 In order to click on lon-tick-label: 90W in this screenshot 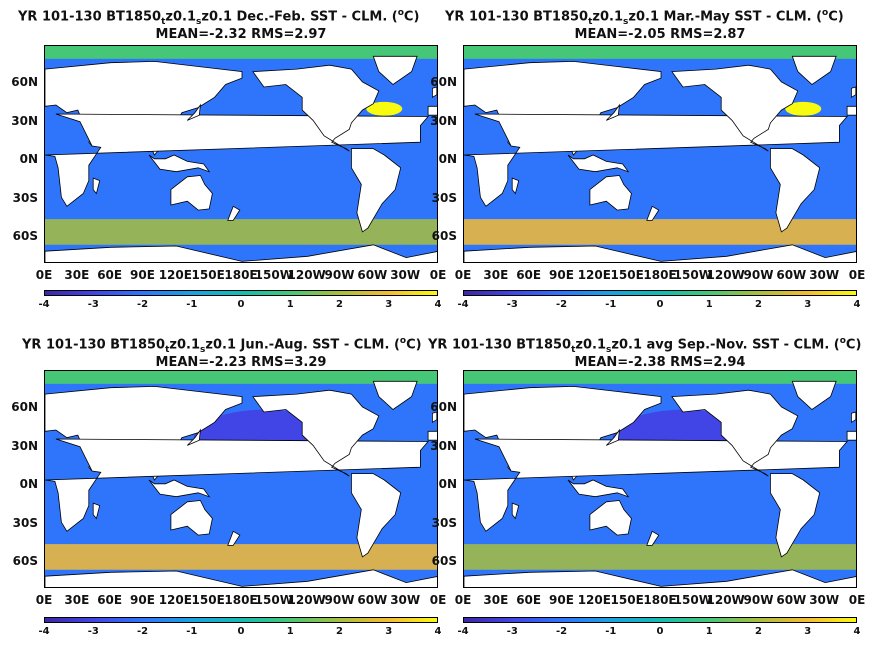, I will do `click(339, 275)`.